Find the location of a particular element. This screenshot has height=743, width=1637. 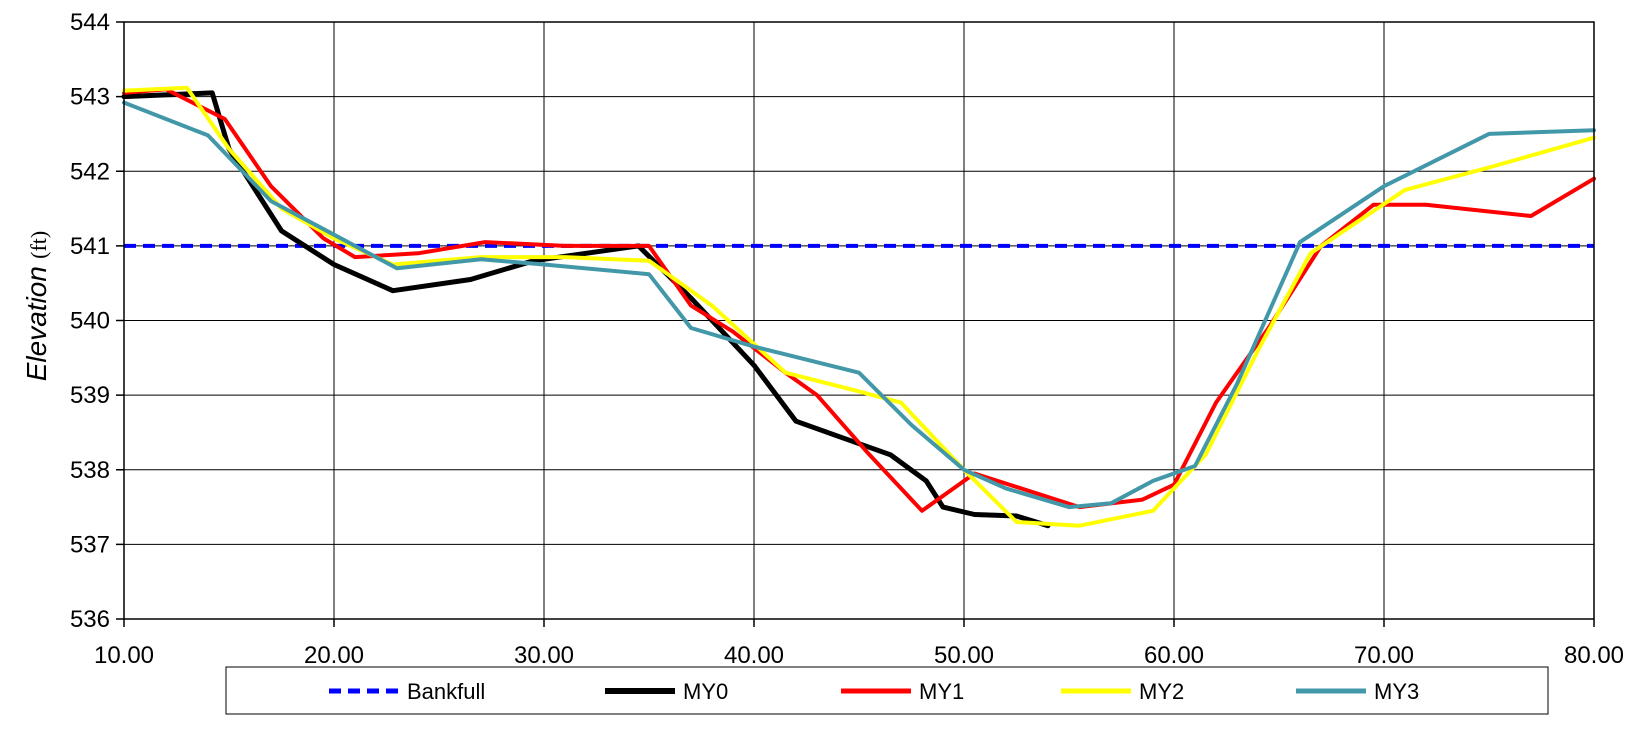

chart-legend: Bankfull MY0 MY1 MY2 MY3 is located at coordinates (887, 690).